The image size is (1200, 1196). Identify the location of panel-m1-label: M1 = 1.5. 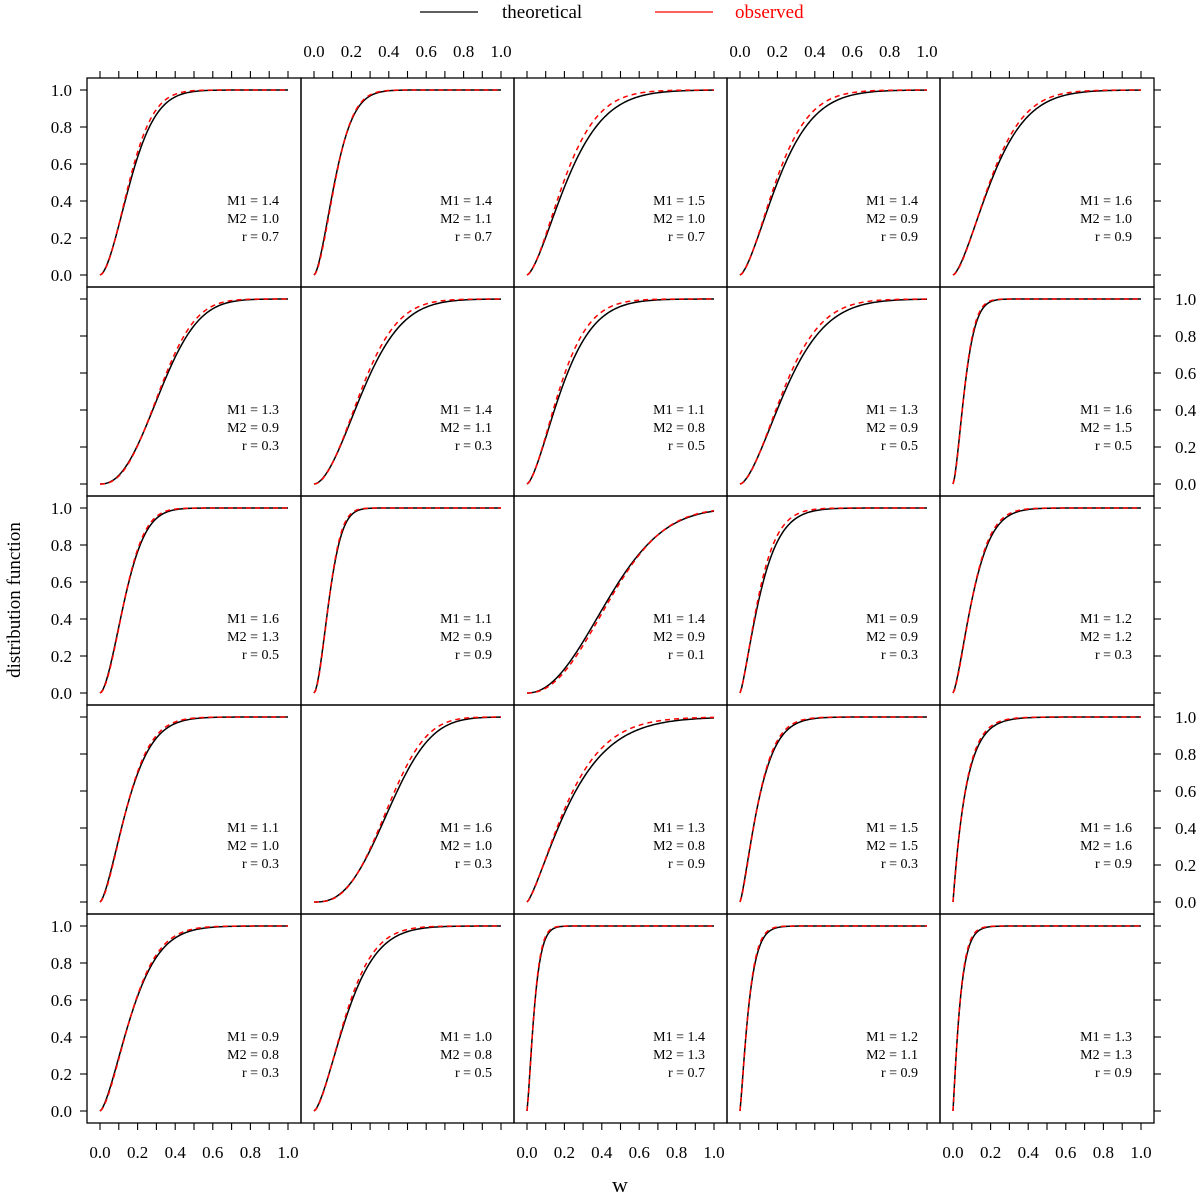
(679, 201).